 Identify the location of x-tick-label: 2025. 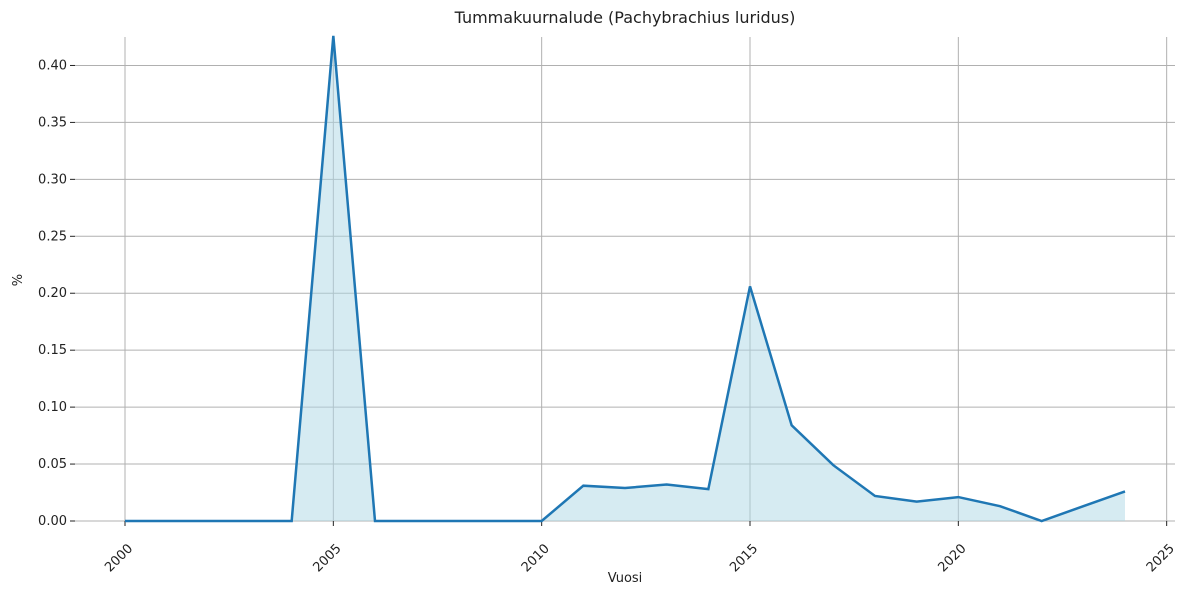
(1161, 558).